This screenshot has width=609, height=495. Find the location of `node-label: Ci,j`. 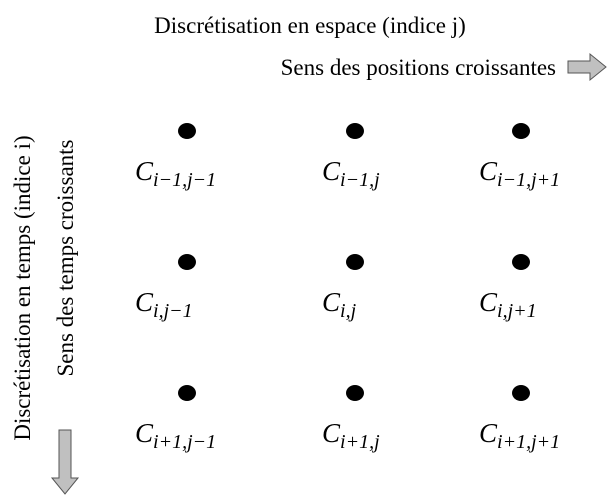

node-label: Ci,j is located at coordinates (339, 304).